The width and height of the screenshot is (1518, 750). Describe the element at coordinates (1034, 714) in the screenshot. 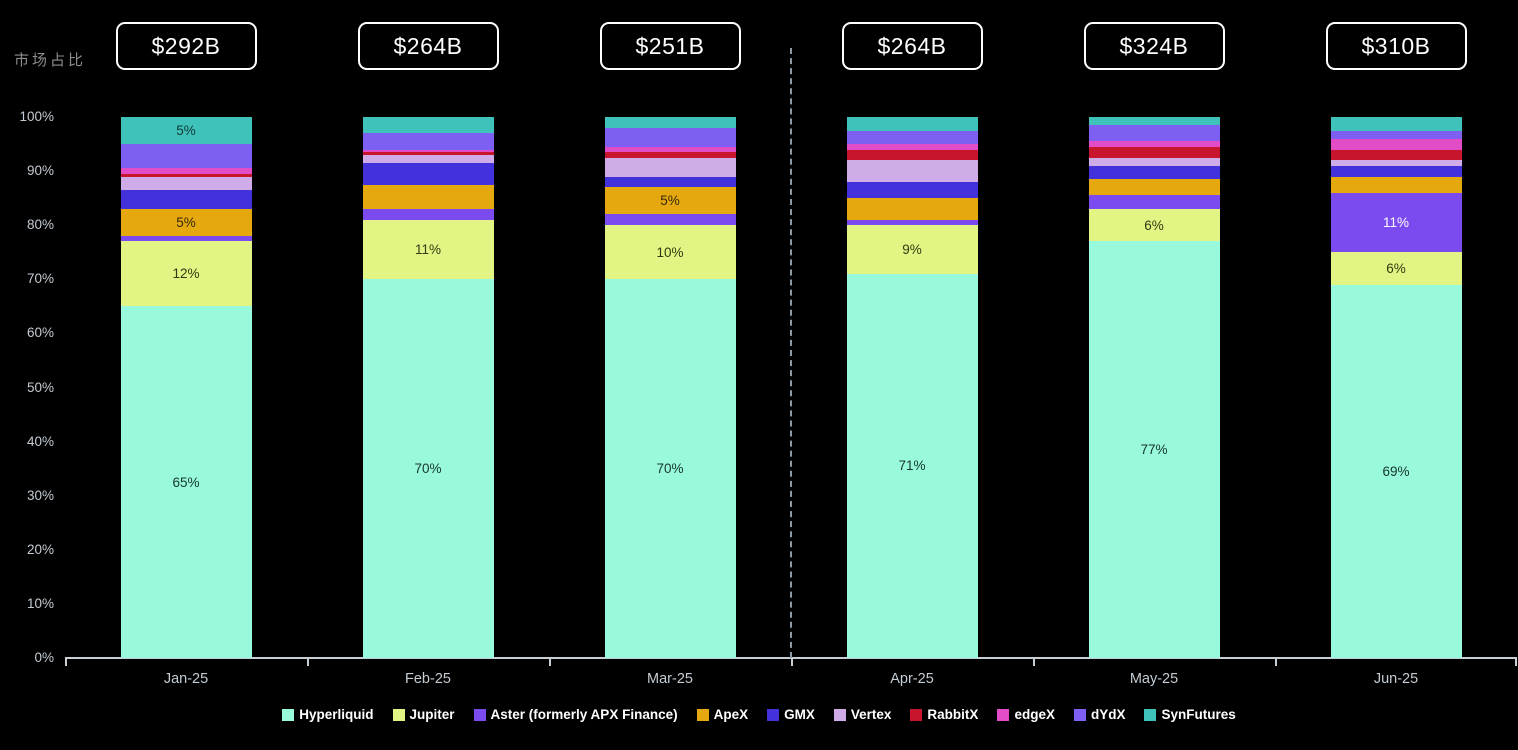

I see `legend-label: edgeX` at that location.